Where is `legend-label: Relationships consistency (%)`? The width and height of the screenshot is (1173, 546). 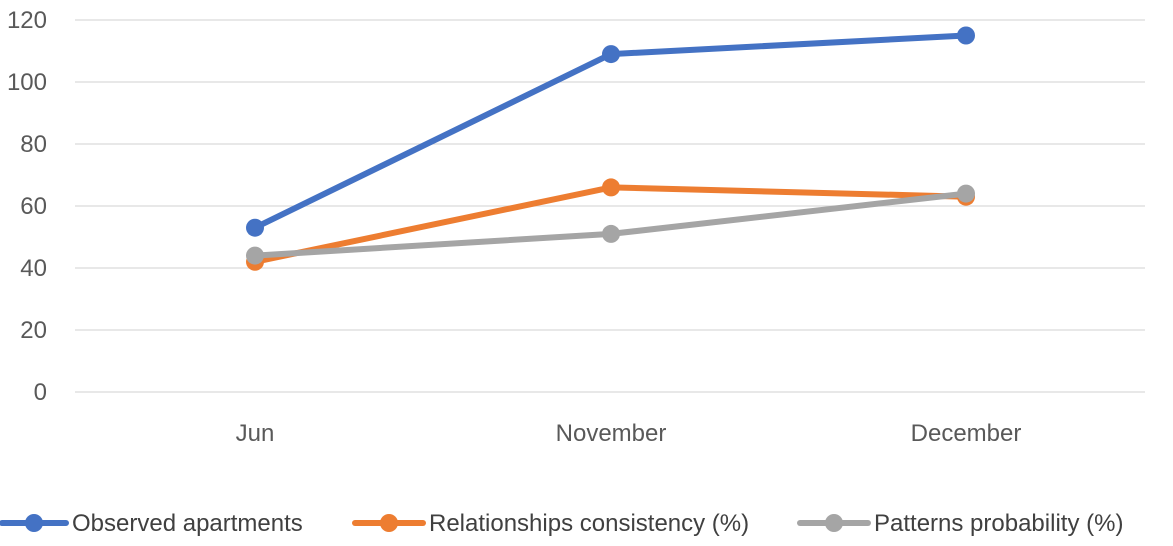 legend-label: Relationships consistency (%) is located at coordinates (589, 523).